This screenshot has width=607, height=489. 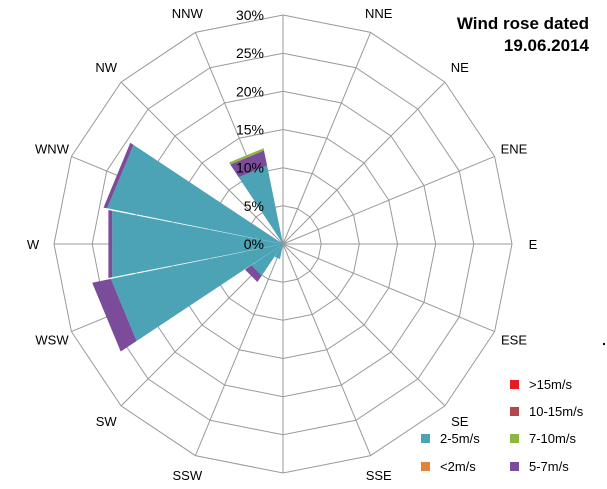 I want to click on direction-label-wnw: WNW, so click(x=52, y=148).